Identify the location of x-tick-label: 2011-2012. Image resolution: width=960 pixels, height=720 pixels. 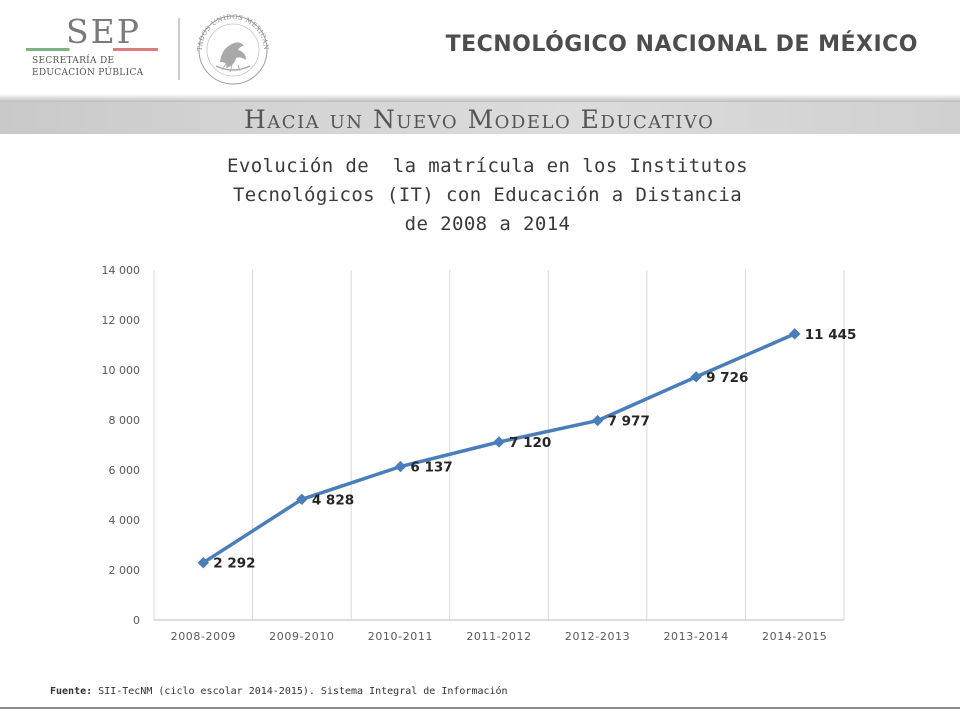
(498, 636).